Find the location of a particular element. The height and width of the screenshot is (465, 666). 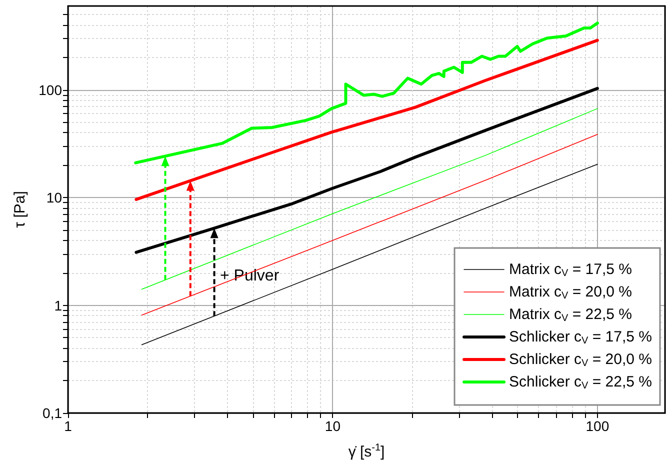

y-tick-label: 0,1 is located at coordinates (52, 413).